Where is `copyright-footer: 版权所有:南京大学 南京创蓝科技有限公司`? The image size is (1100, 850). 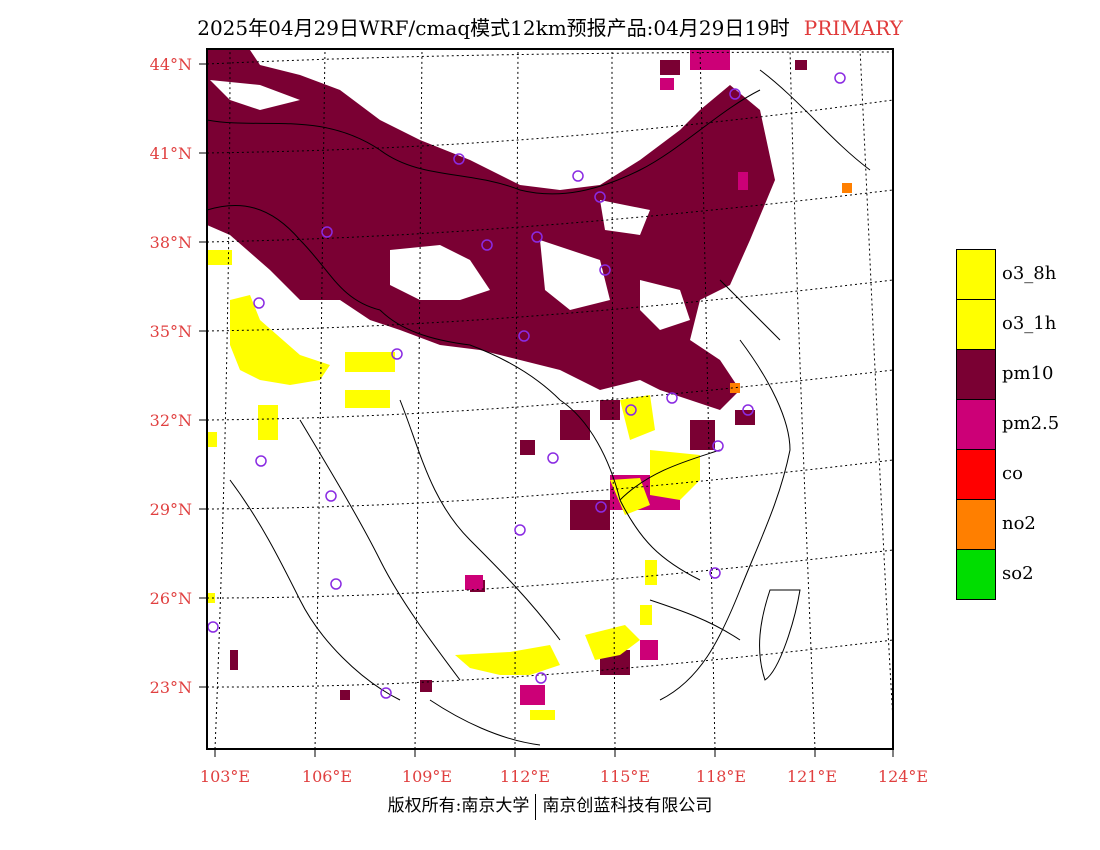
copyright-footer: 版权所有:南京大学 南京创蓝科技有限公司 is located at coordinates (550, 805).